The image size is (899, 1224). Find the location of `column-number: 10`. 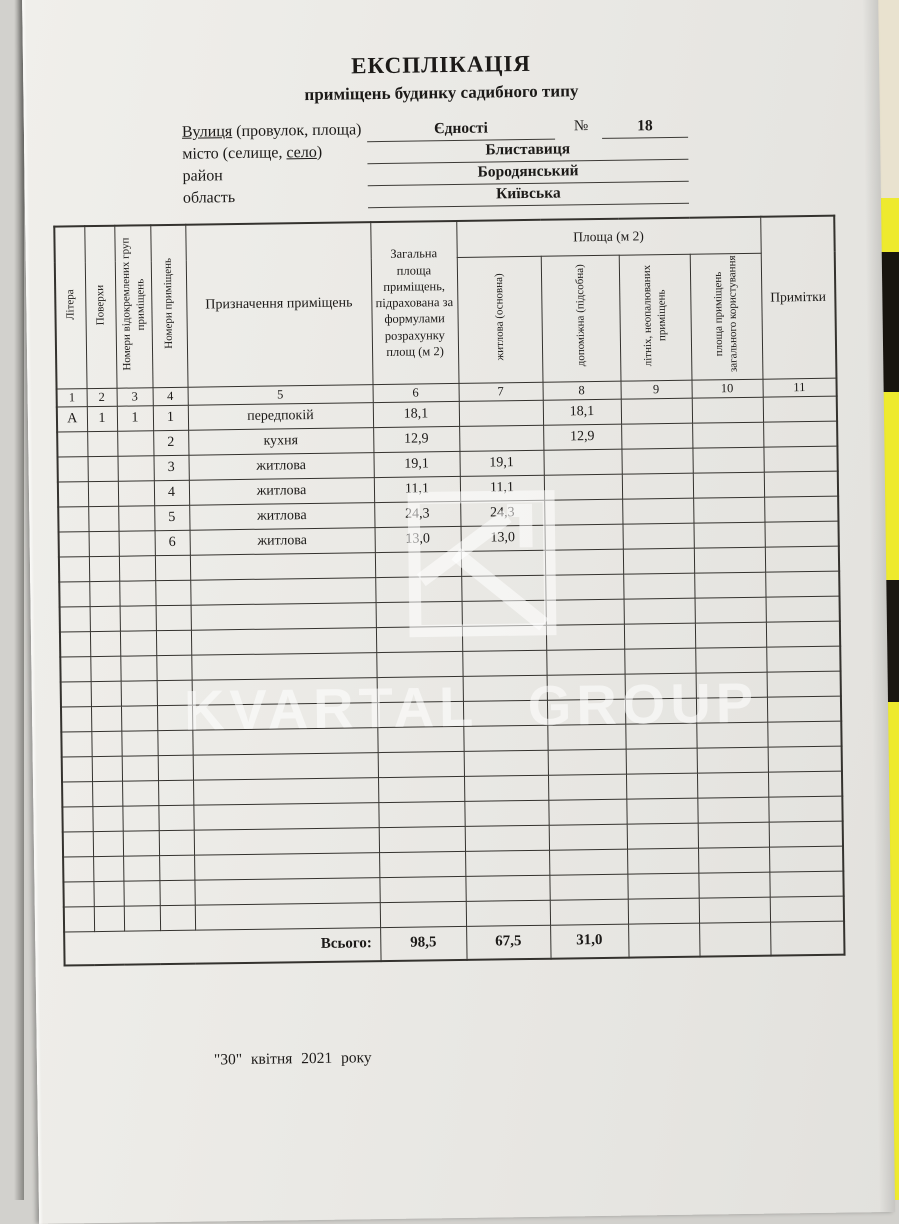

column-number: 10 is located at coordinates (727, 388).